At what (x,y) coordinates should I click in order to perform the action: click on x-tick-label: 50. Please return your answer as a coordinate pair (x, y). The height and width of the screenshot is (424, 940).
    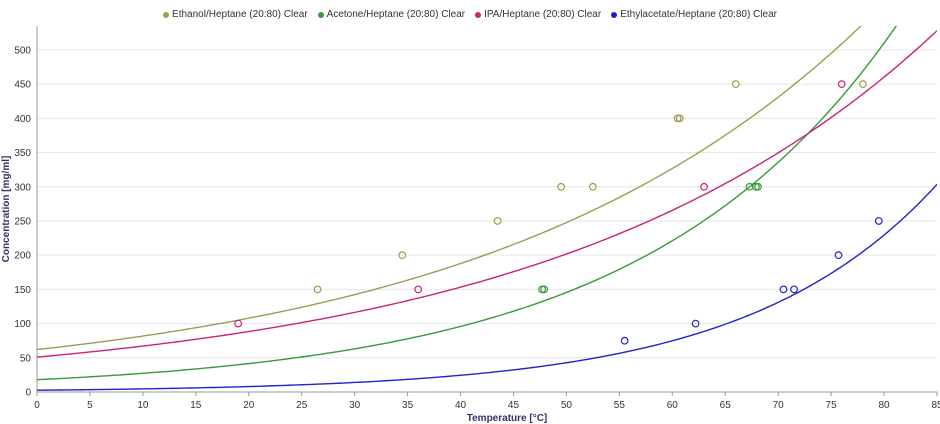
    Looking at the image, I should click on (567, 405).